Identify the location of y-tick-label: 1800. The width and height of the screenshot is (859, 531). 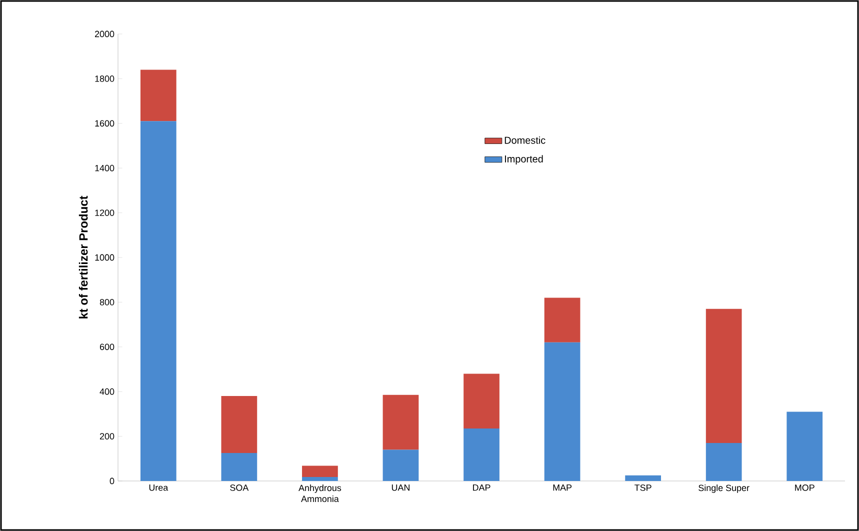
(104, 79).